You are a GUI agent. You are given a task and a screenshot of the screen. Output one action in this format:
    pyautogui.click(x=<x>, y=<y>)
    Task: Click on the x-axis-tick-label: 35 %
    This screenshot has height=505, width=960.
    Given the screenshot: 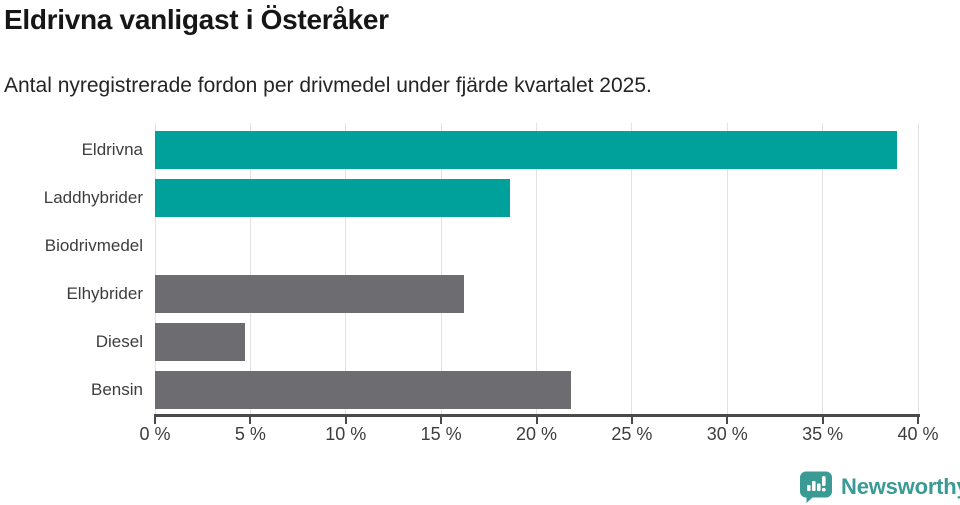 What is the action you would take?
    pyautogui.click(x=823, y=434)
    